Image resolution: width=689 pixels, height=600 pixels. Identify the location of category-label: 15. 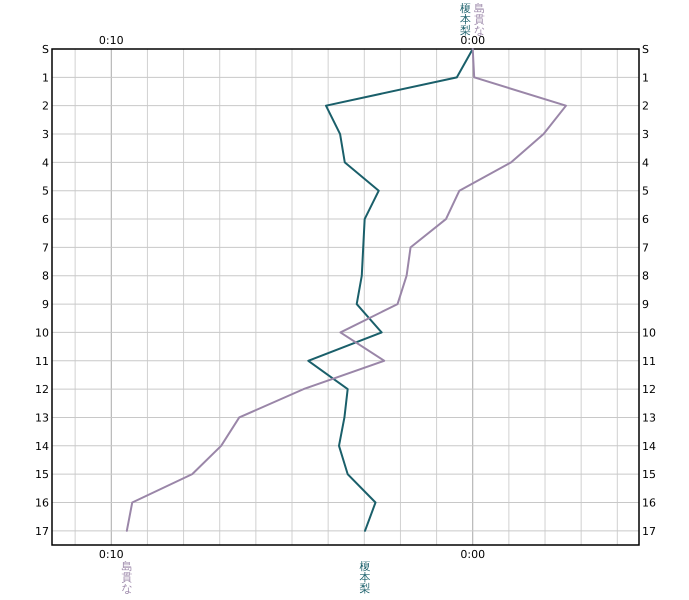
(649, 475).